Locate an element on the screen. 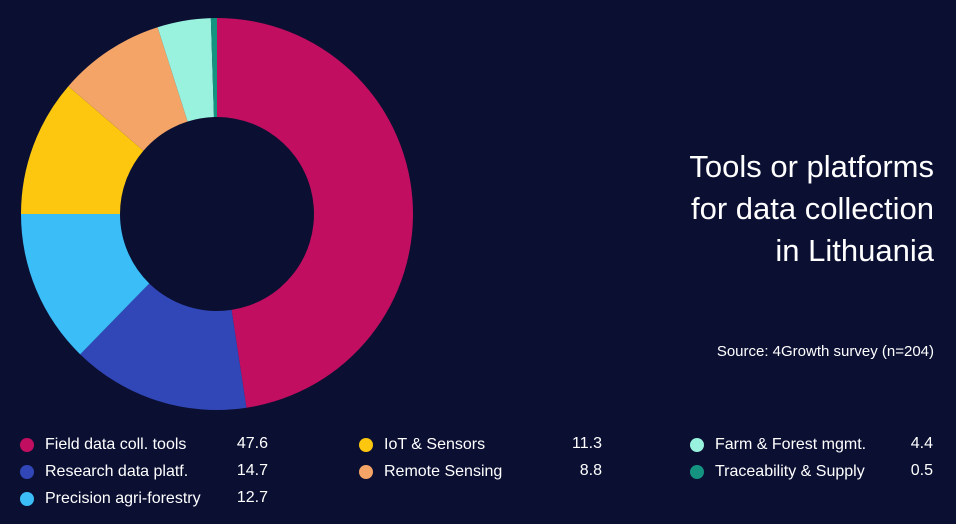 The width and height of the screenshot is (956, 524). legend-label: Remote Sensing is located at coordinates (443, 471).